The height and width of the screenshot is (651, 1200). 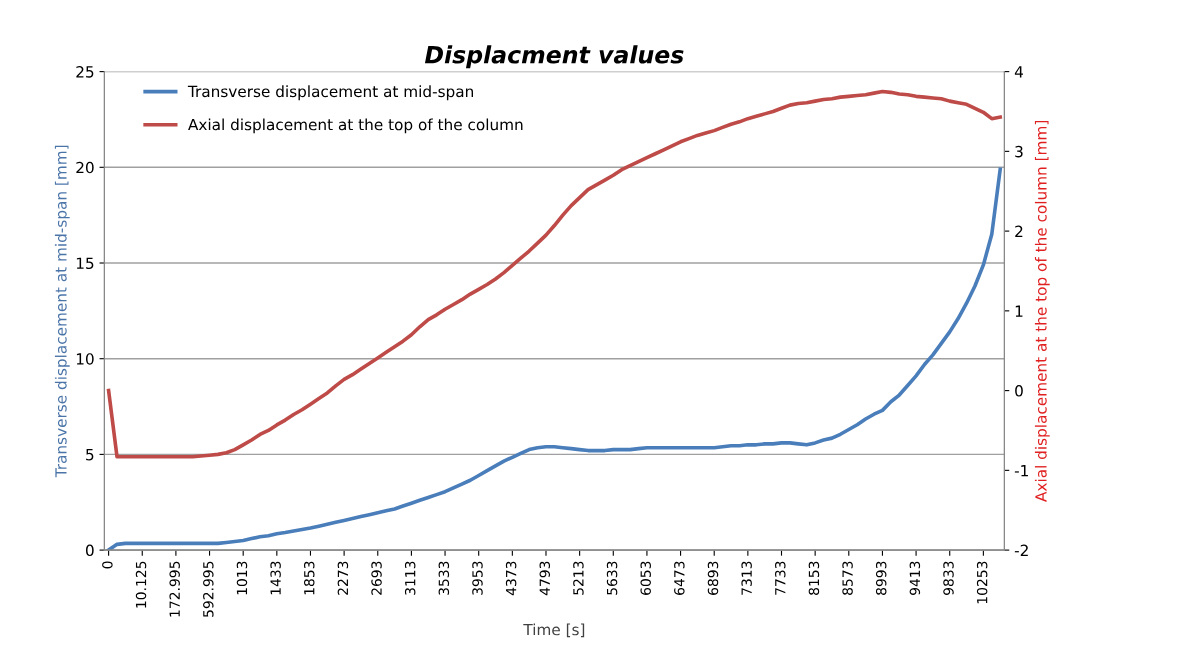 What do you see at coordinates (1018, 72) in the screenshot?
I see `y2-tick-label: 4` at bounding box center [1018, 72].